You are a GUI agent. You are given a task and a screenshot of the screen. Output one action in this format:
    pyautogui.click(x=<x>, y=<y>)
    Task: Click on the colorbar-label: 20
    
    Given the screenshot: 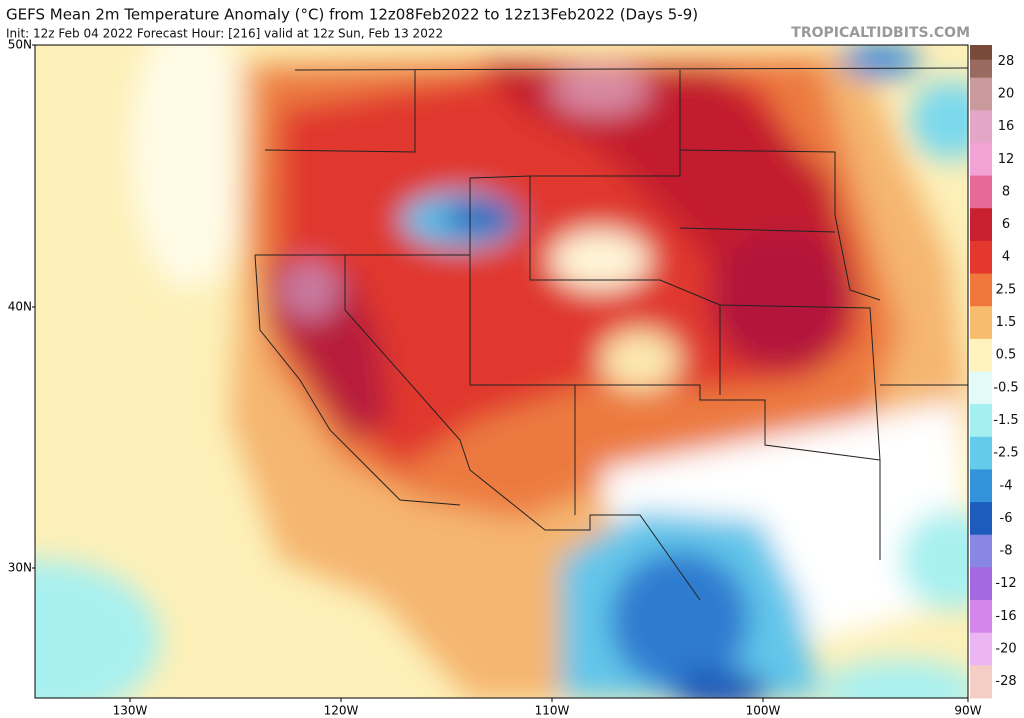 What is the action you would take?
    pyautogui.click(x=1006, y=93)
    